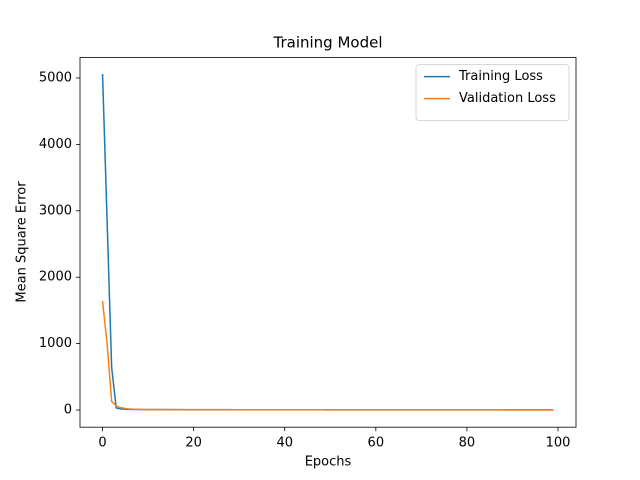  Describe the element at coordinates (55, 144) in the screenshot. I see `y-tick-label: 4000` at that location.